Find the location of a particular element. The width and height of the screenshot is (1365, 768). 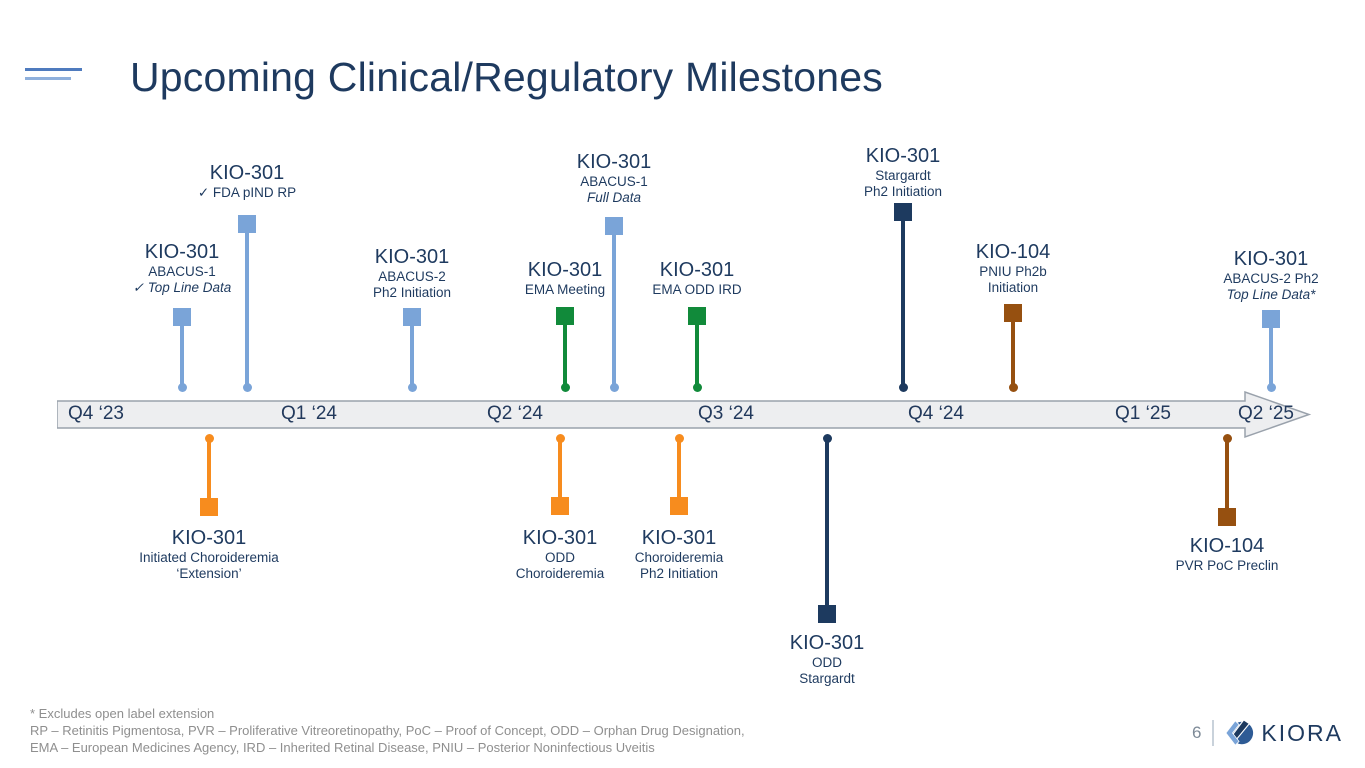

header-accent-lines-icon is located at coordinates (55, 75).